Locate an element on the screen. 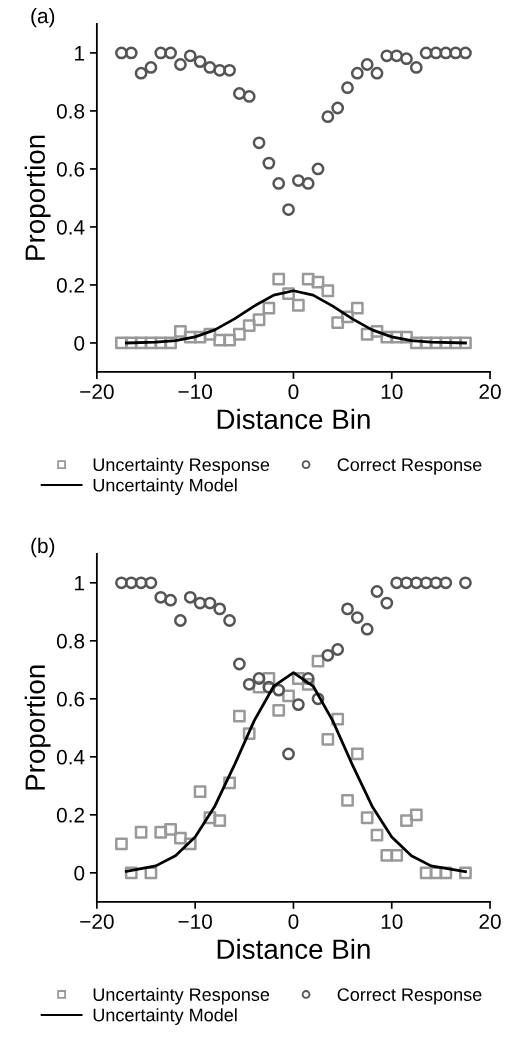  chart-title: (b) is located at coordinates (43, 547).